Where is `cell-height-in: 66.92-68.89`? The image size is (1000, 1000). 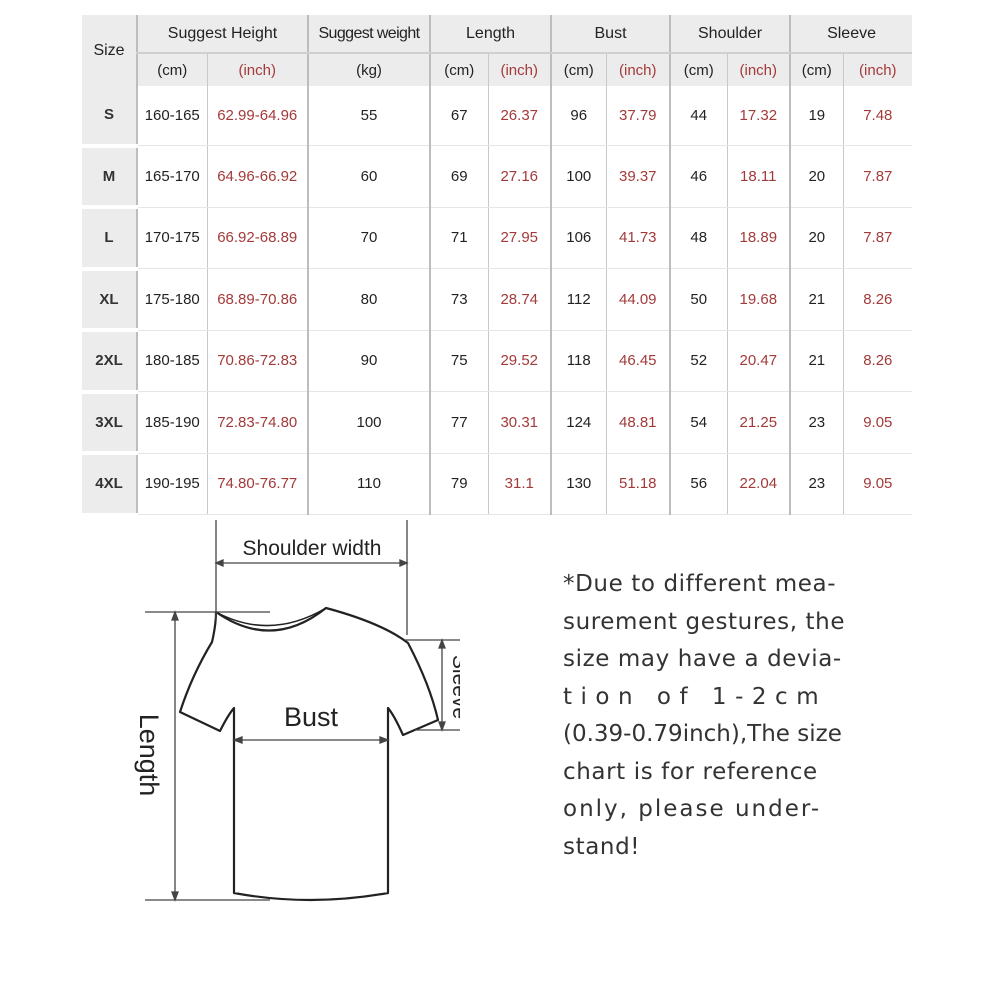
cell-height-in: 66.92-68.89 is located at coordinates (257, 238).